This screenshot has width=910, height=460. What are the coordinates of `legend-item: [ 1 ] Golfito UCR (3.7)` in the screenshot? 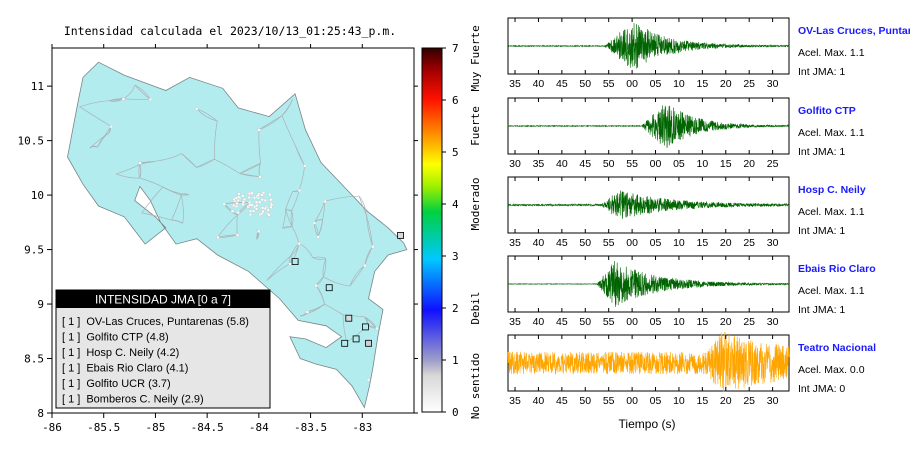 It's located at (116, 384).